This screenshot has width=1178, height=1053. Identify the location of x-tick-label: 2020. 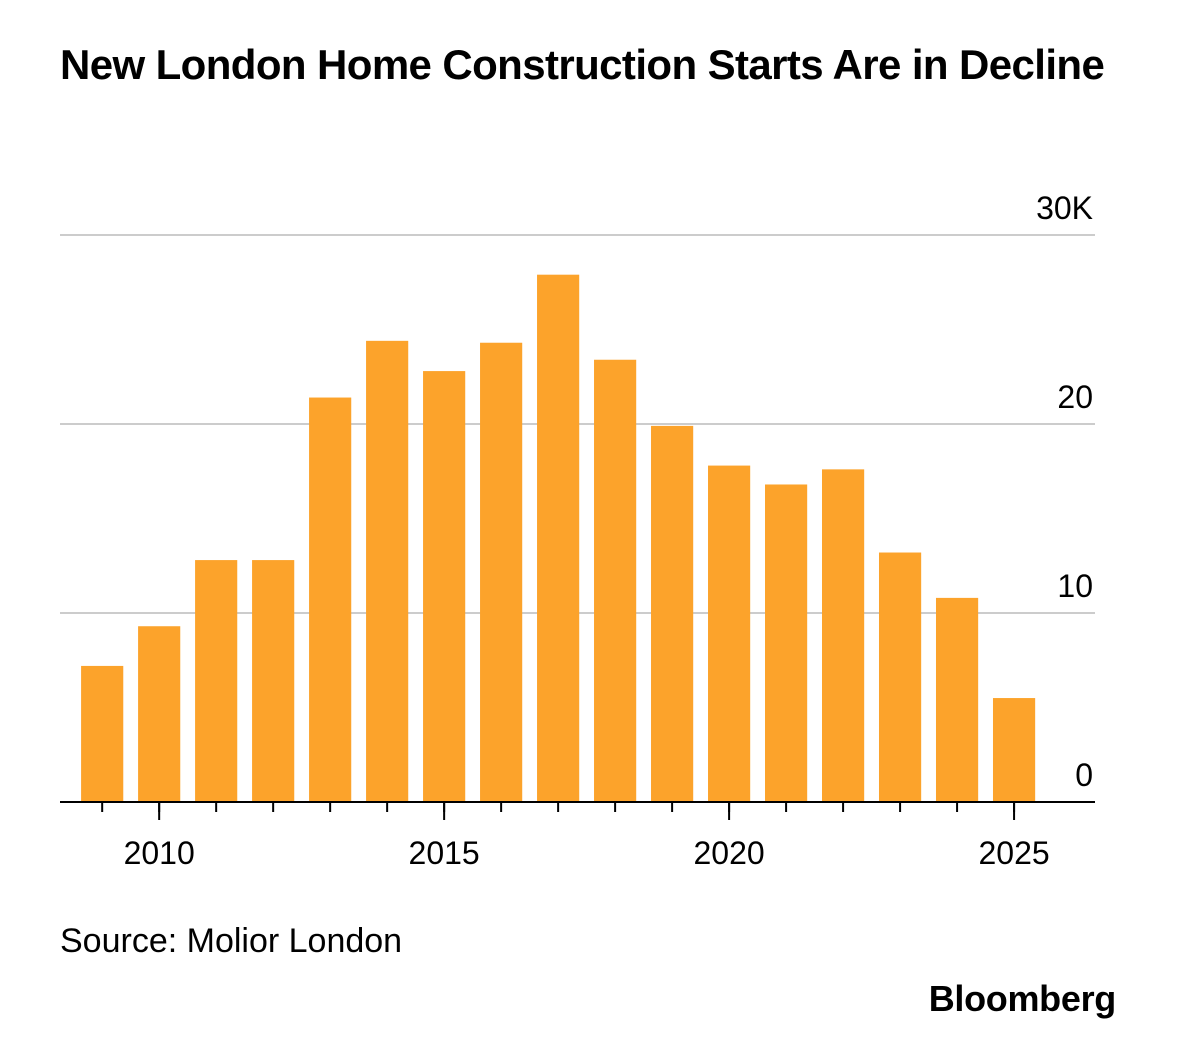
(729, 853).